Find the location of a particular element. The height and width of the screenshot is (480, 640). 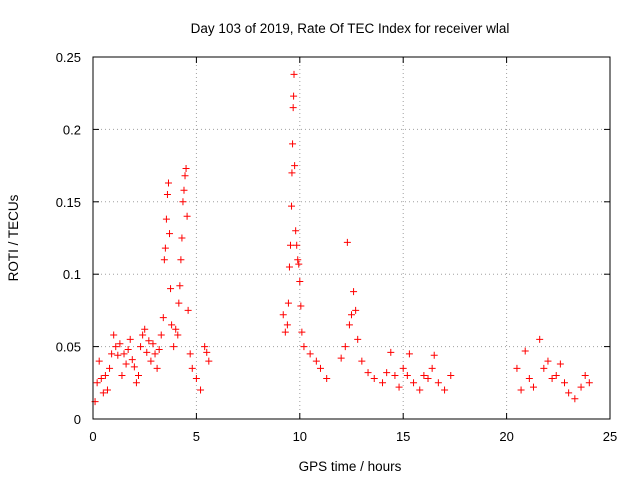

x-tick-label: 0 is located at coordinates (92, 436).